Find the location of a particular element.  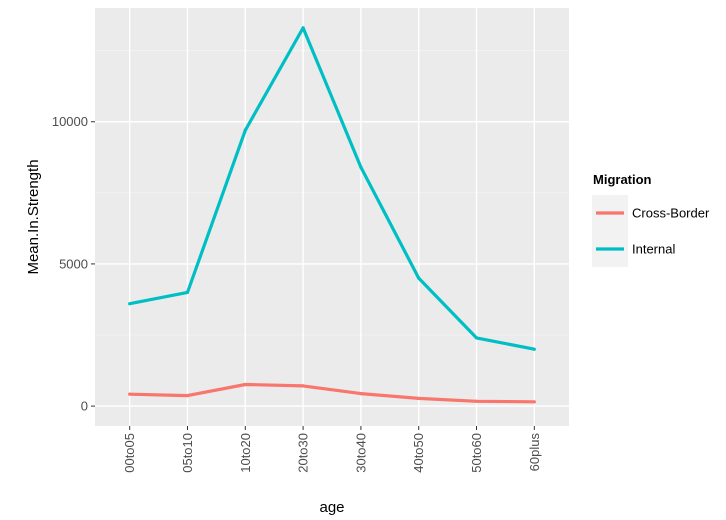

y-axis-title: Mean.In.Strength is located at coordinates (33, 216).